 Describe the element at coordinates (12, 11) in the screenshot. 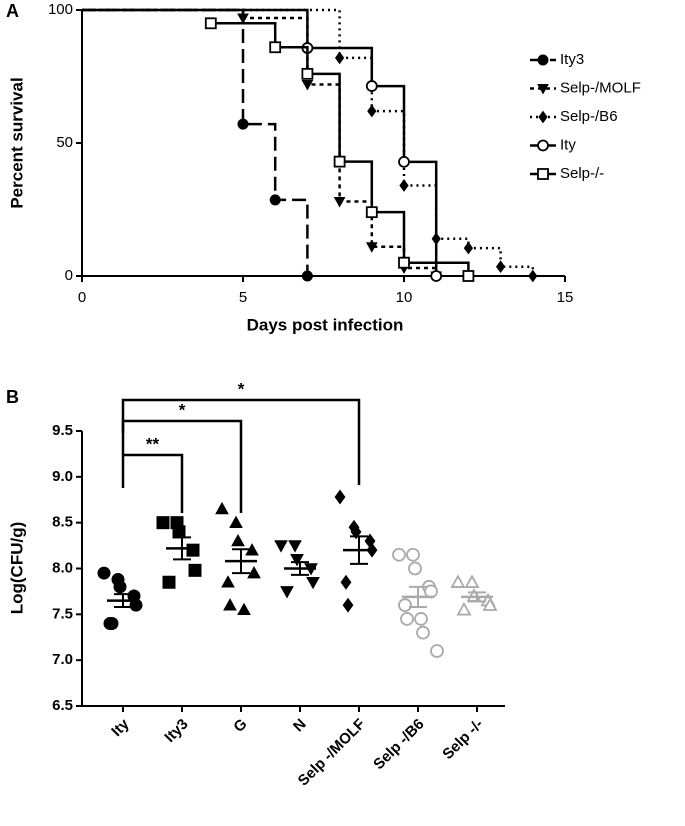

I see `panel-label: A` at that location.